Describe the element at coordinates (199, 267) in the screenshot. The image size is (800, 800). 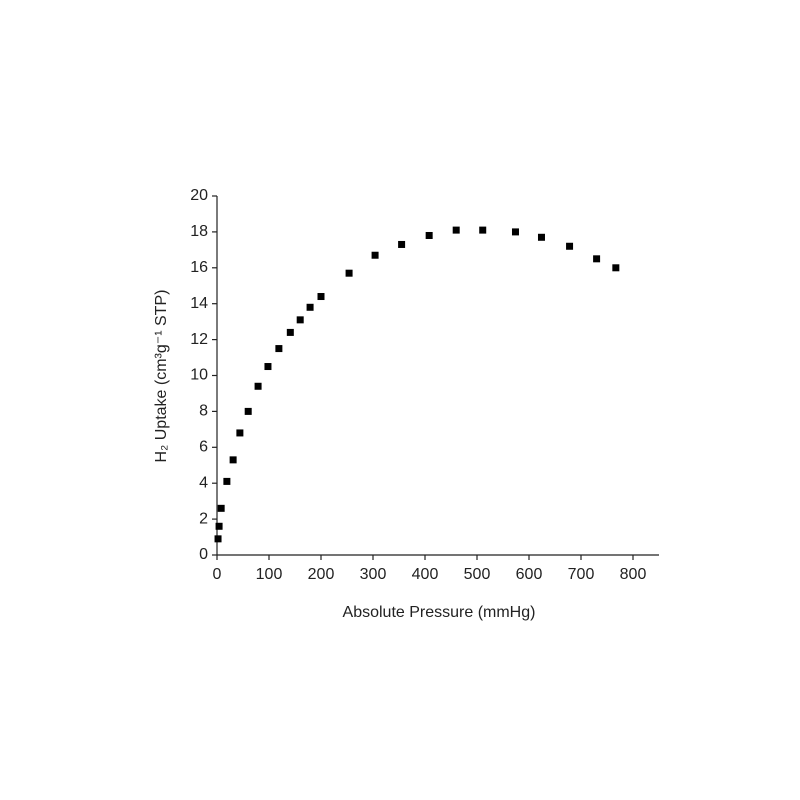
I see `y-tick-label: 16` at that location.